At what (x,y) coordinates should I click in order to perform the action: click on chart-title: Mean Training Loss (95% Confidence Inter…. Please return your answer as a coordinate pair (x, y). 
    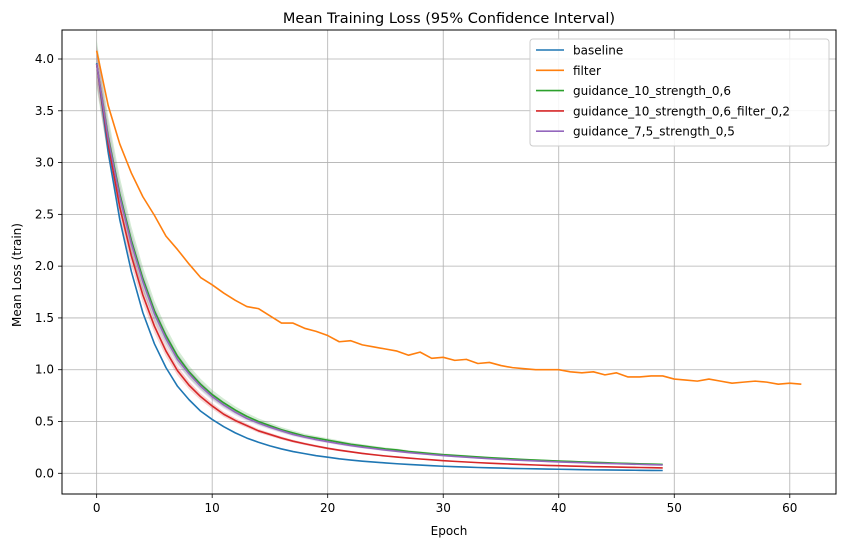
    Looking at the image, I should click on (449, 19).